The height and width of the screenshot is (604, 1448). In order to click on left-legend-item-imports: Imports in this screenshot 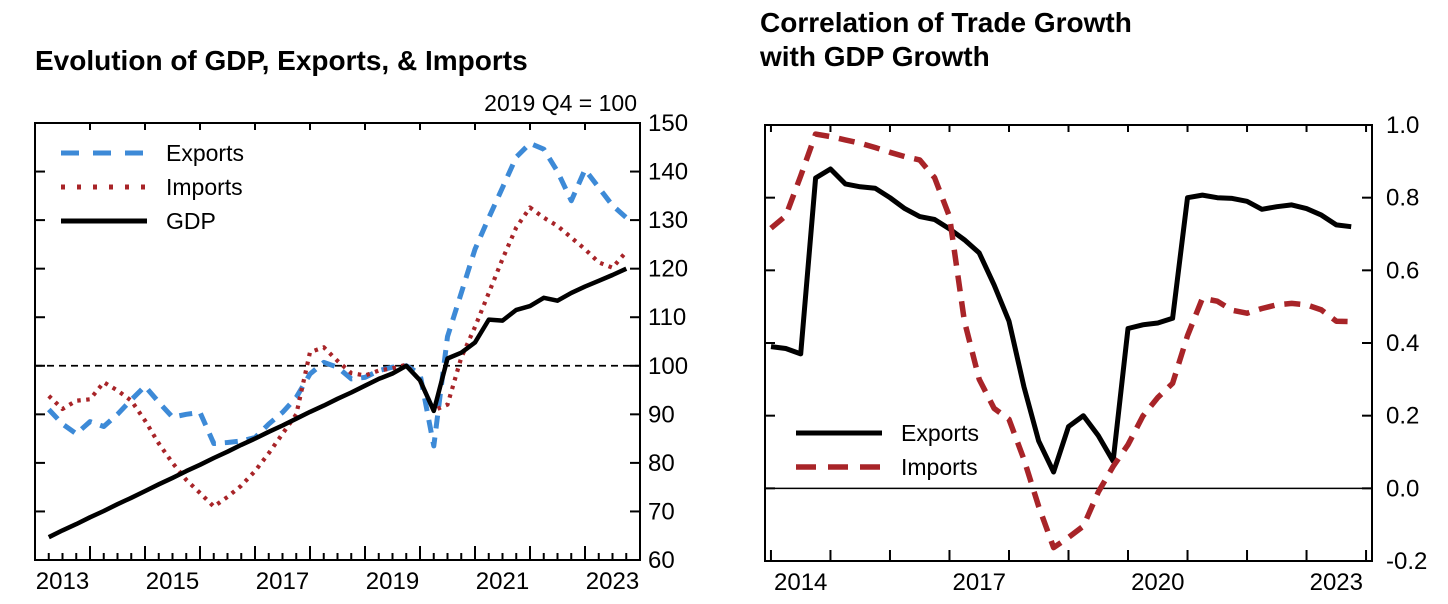, I will do `click(151, 187)`.